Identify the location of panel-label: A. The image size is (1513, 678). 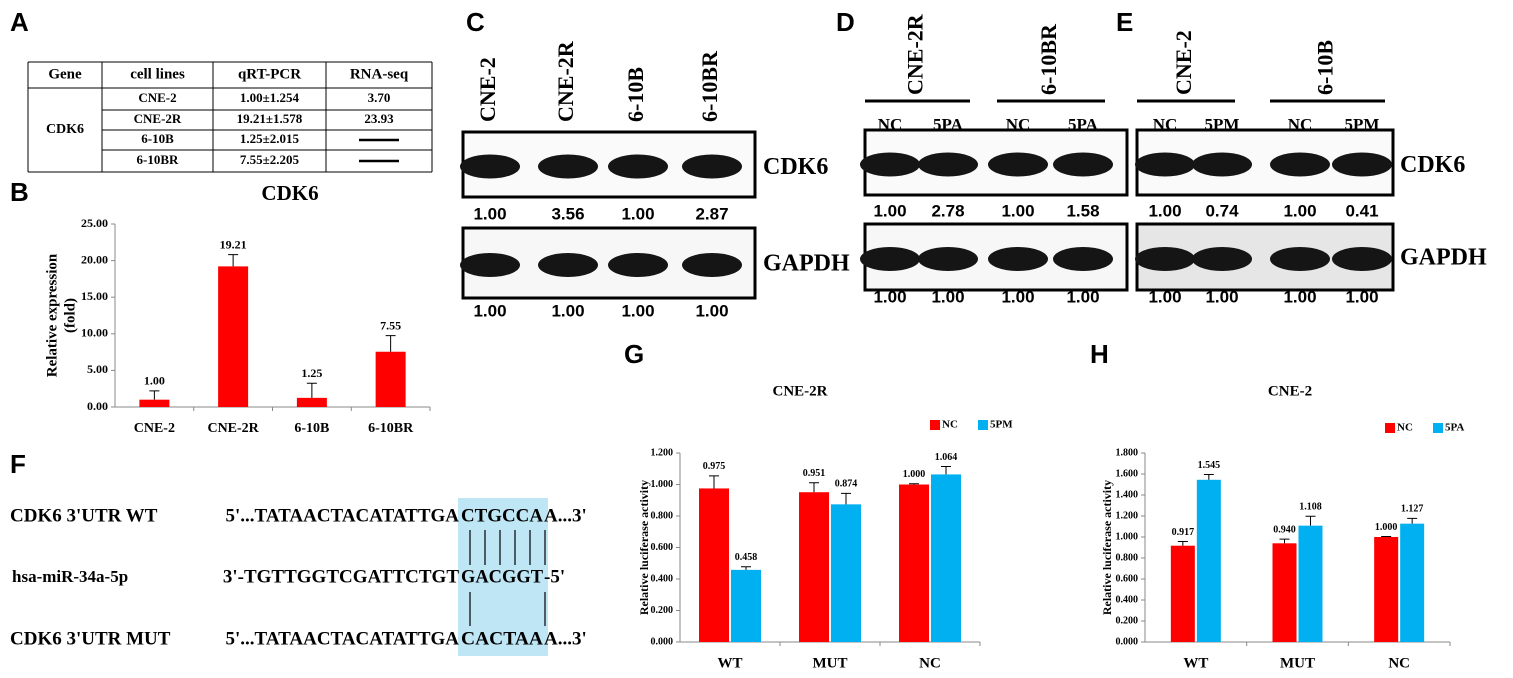
(19, 22).